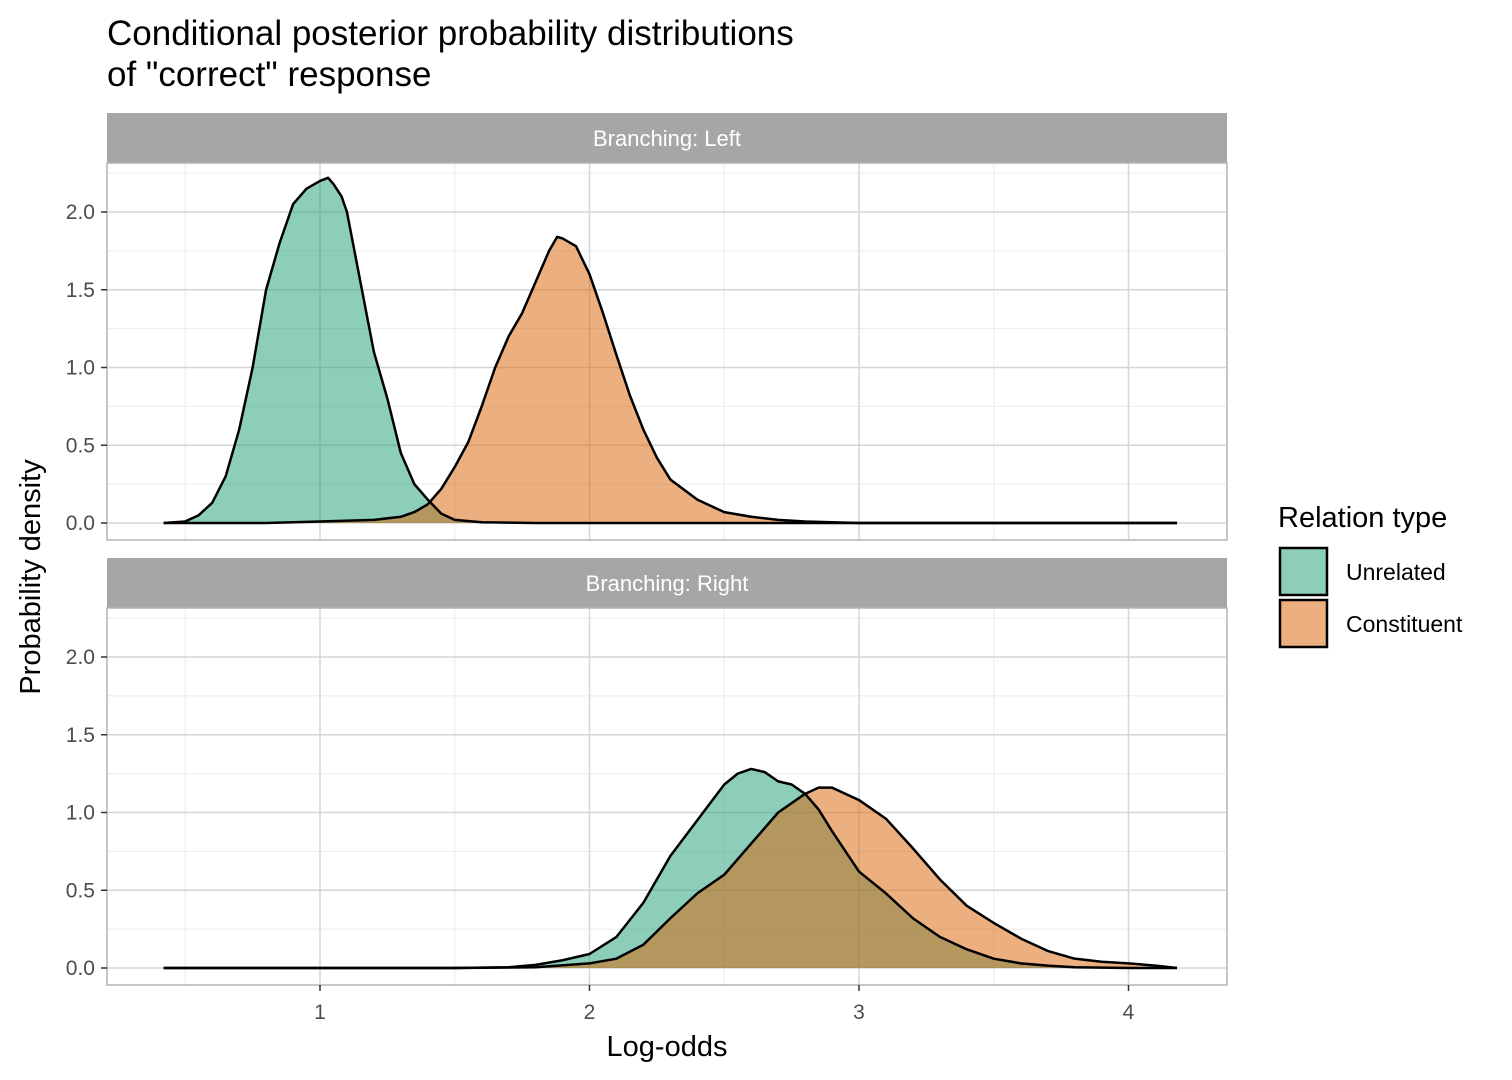 The image size is (1512, 1080). What do you see at coordinates (1404, 624) in the screenshot?
I see `legend-label: Constituent` at bounding box center [1404, 624].